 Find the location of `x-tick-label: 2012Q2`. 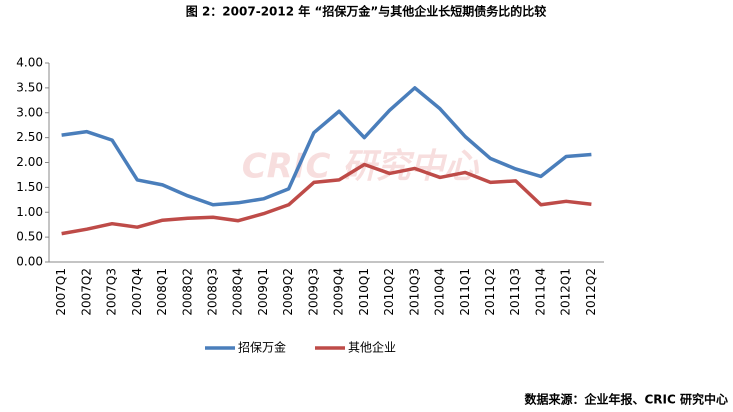

x-tick-label: 2012Q2 is located at coordinates (591, 292).